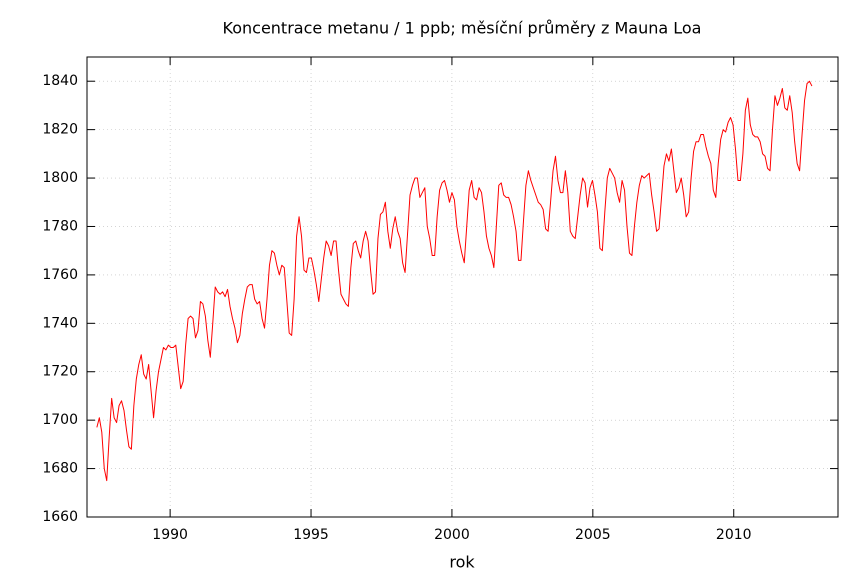 The height and width of the screenshot is (576, 864). Describe the element at coordinates (60, 517) in the screenshot. I see `y-tick-label: 1660` at that location.